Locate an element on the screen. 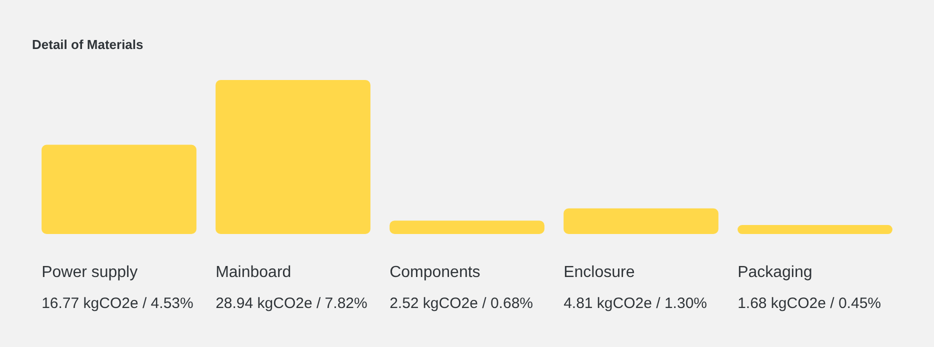 The width and height of the screenshot is (934, 347). x-tick-label: Components is located at coordinates (435, 272).